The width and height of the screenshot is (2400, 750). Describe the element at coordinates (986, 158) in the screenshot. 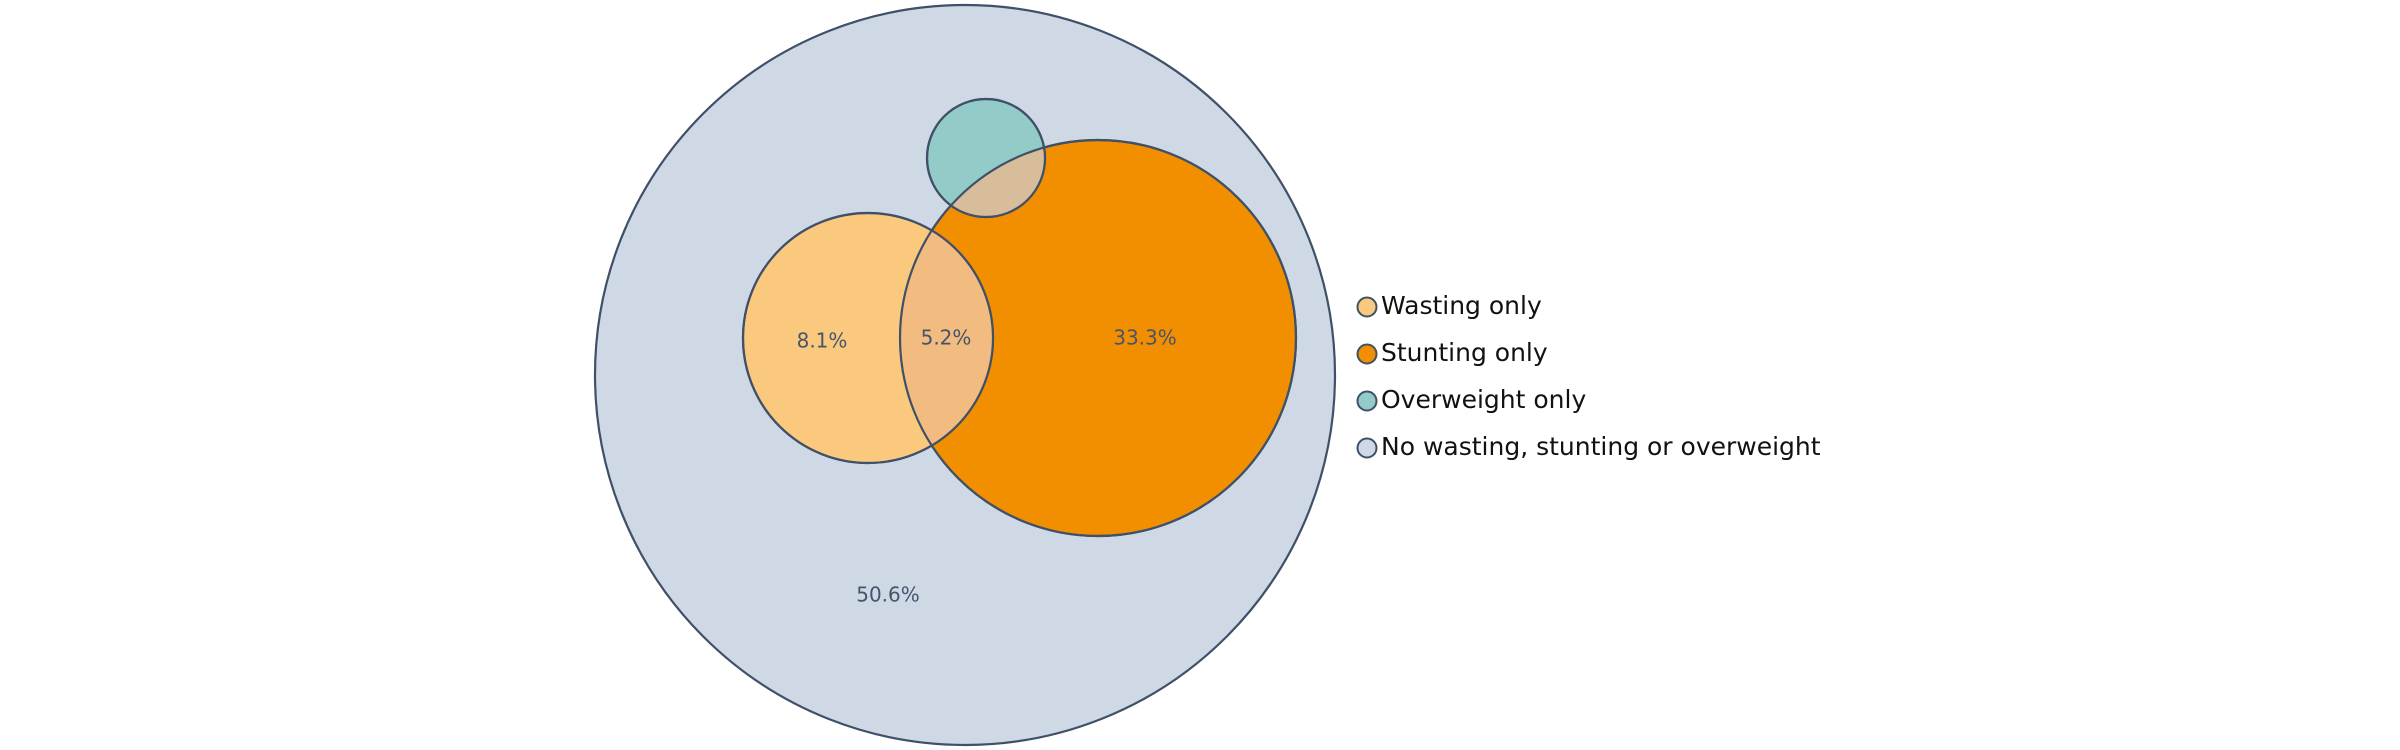

I see `circle-outline-overweight` at that location.